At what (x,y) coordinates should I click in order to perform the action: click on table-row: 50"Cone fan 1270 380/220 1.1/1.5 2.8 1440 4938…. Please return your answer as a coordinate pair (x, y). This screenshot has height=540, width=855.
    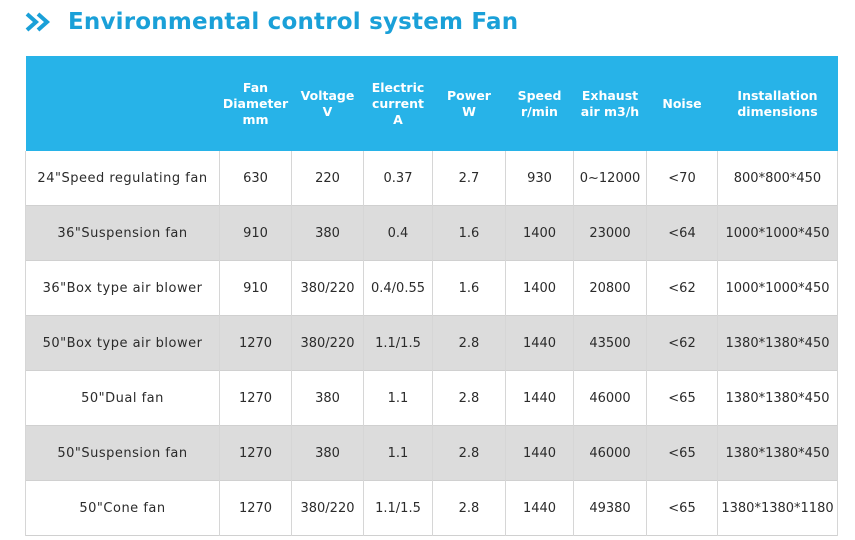
    Looking at the image, I should click on (431, 508).